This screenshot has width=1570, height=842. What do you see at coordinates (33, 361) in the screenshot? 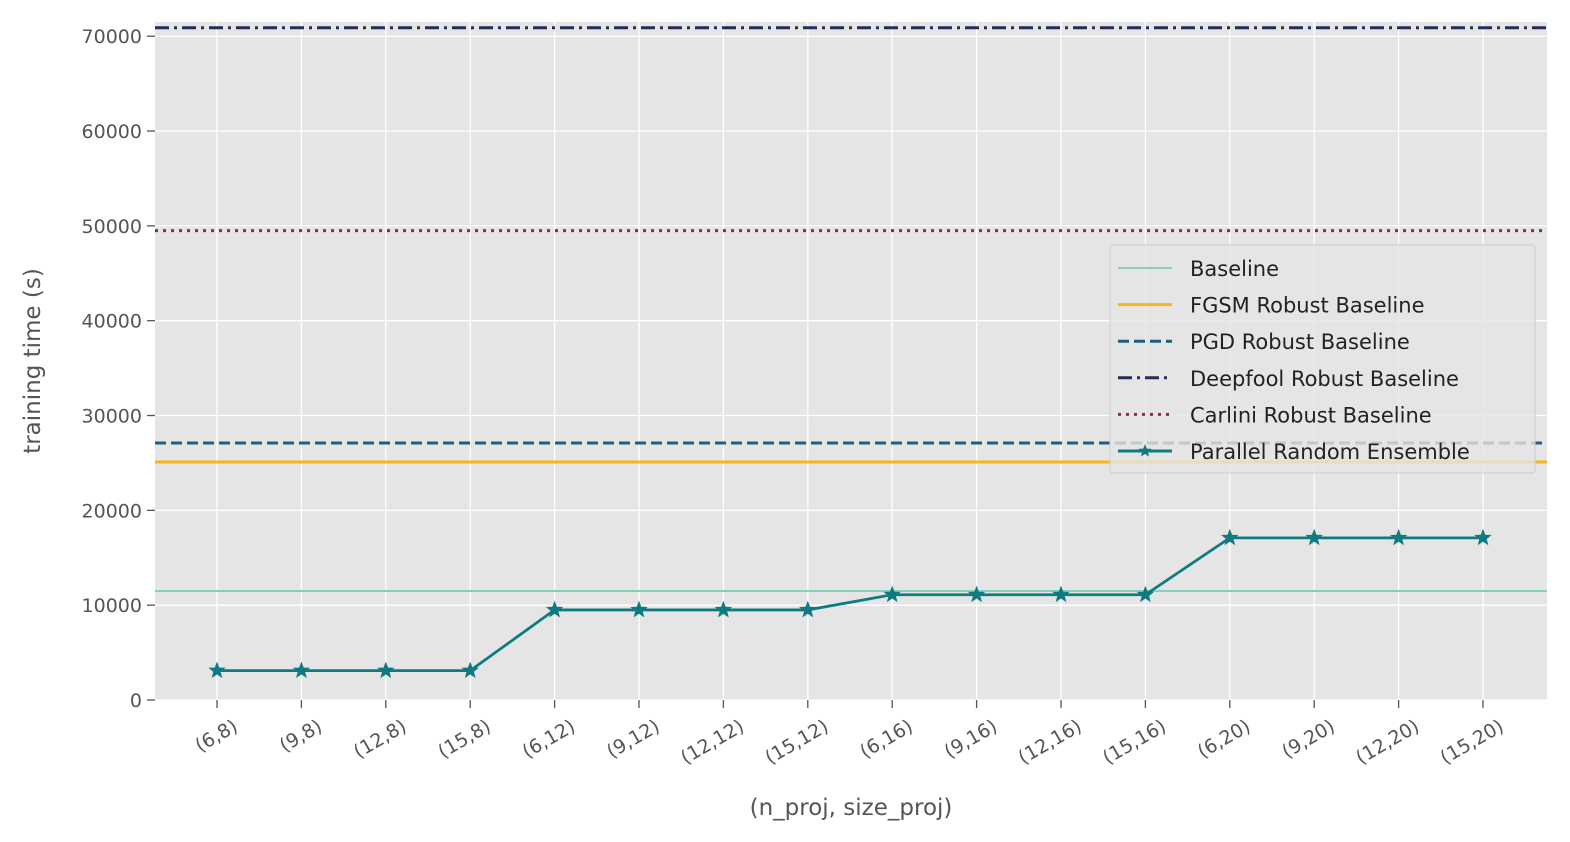
I see `y-axis-title: training time (s)` at bounding box center [33, 361].